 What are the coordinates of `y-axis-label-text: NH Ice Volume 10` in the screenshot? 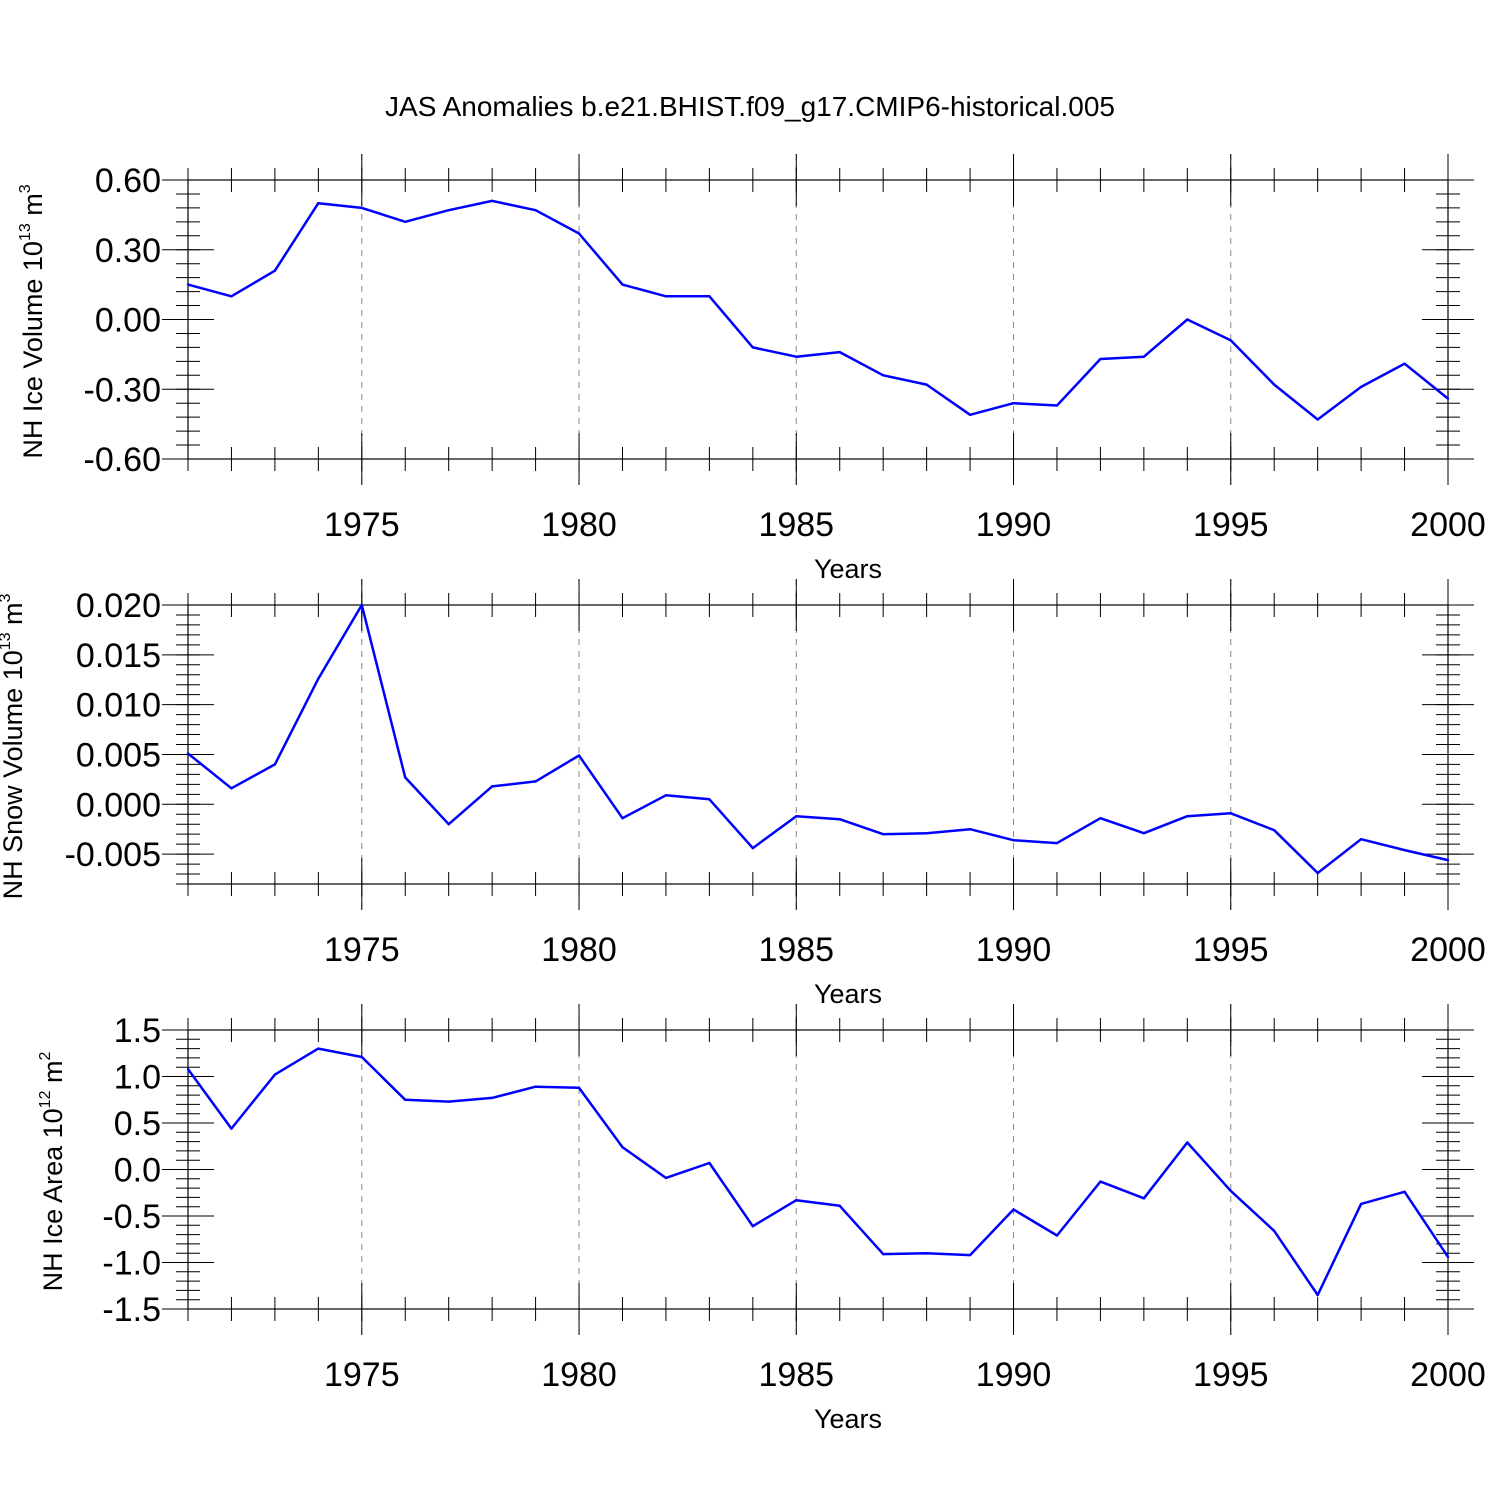 It's located at (33, 350).